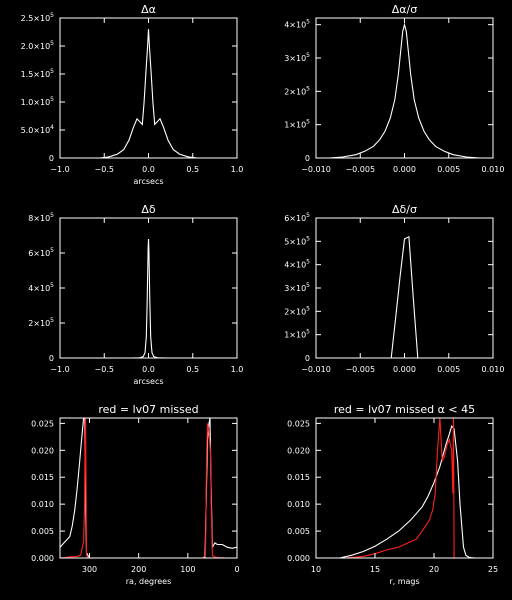 The width and height of the screenshot is (512, 600). What do you see at coordinates (404, 209) in the screenshot?
I see `panel-title: Δδ/σ` at bounding box center [404, 209].